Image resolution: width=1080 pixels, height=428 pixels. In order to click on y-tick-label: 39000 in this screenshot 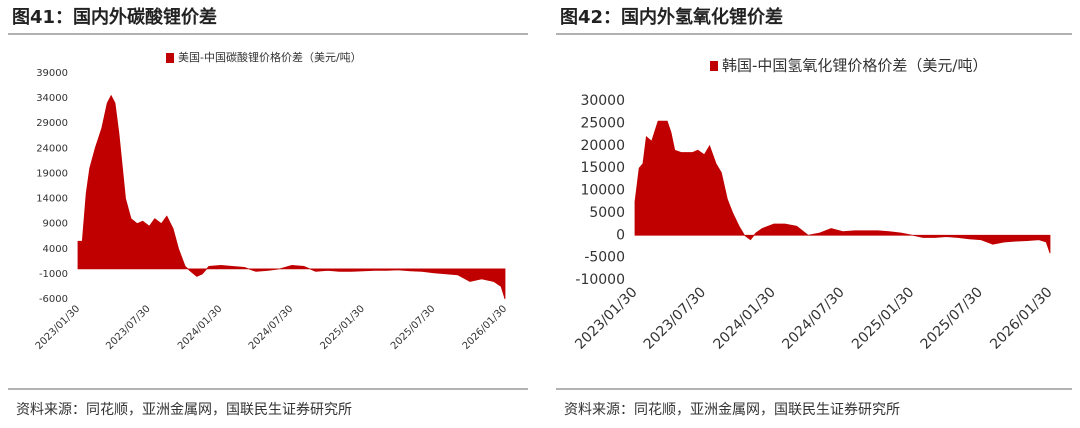, I will do `click(52, 73)`.